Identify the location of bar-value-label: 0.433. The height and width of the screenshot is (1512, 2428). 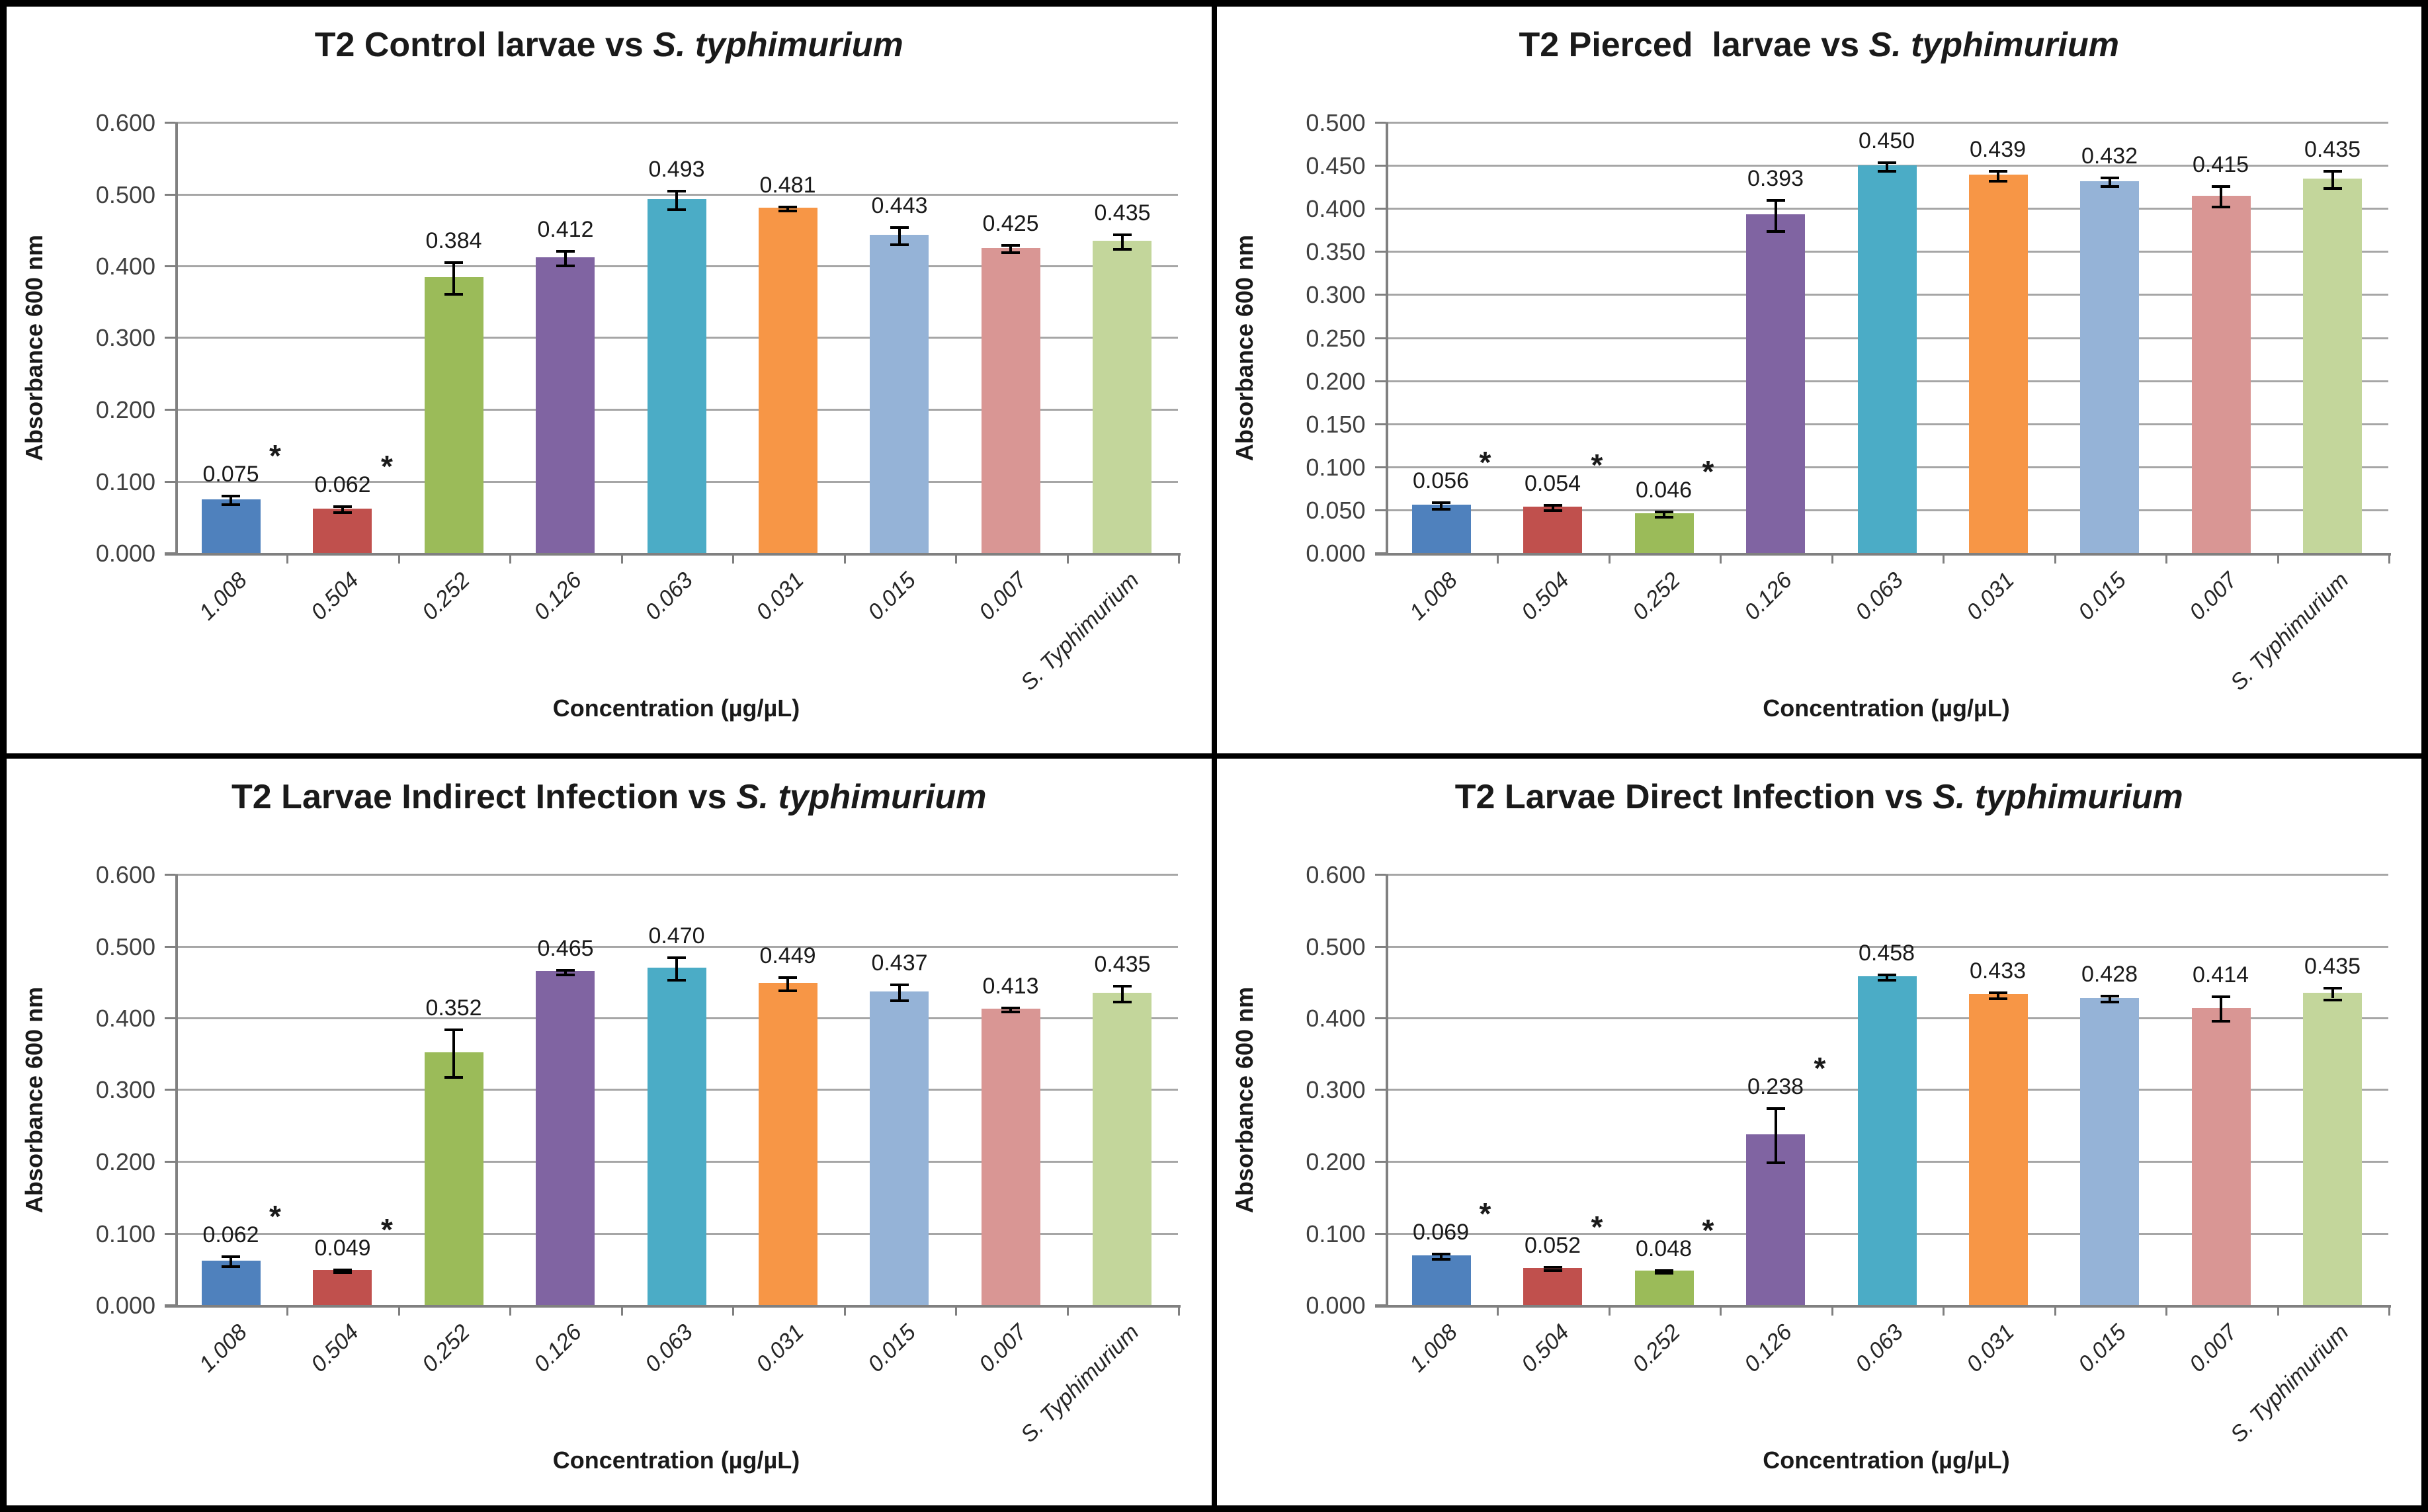
(1998, 971).